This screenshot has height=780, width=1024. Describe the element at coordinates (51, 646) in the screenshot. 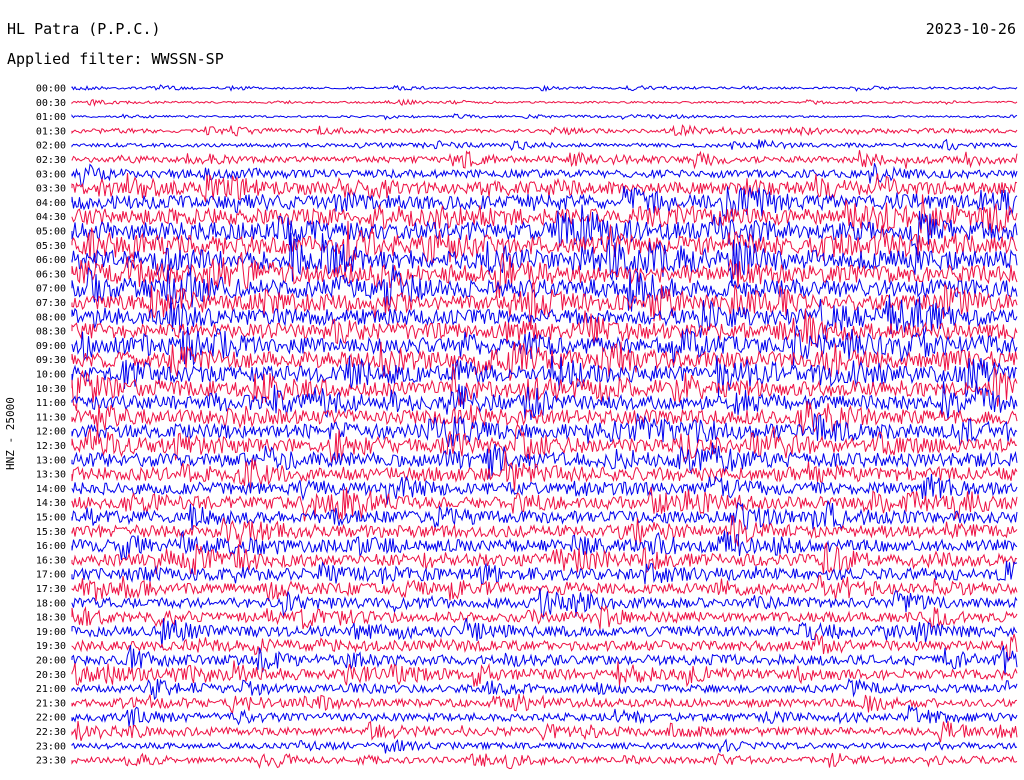

I see `row-time-label: 19:30` at that location.